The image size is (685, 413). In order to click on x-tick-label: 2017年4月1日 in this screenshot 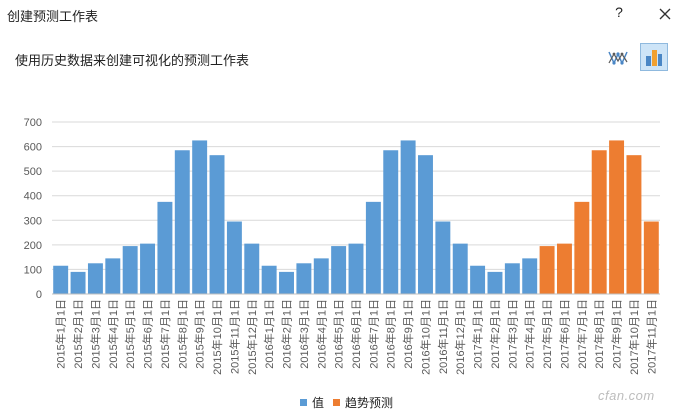, I will do `click(530, 334)`.